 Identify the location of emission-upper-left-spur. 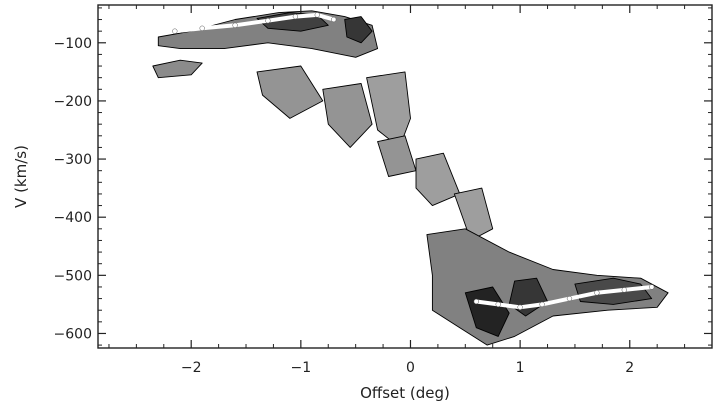
(177, 69).